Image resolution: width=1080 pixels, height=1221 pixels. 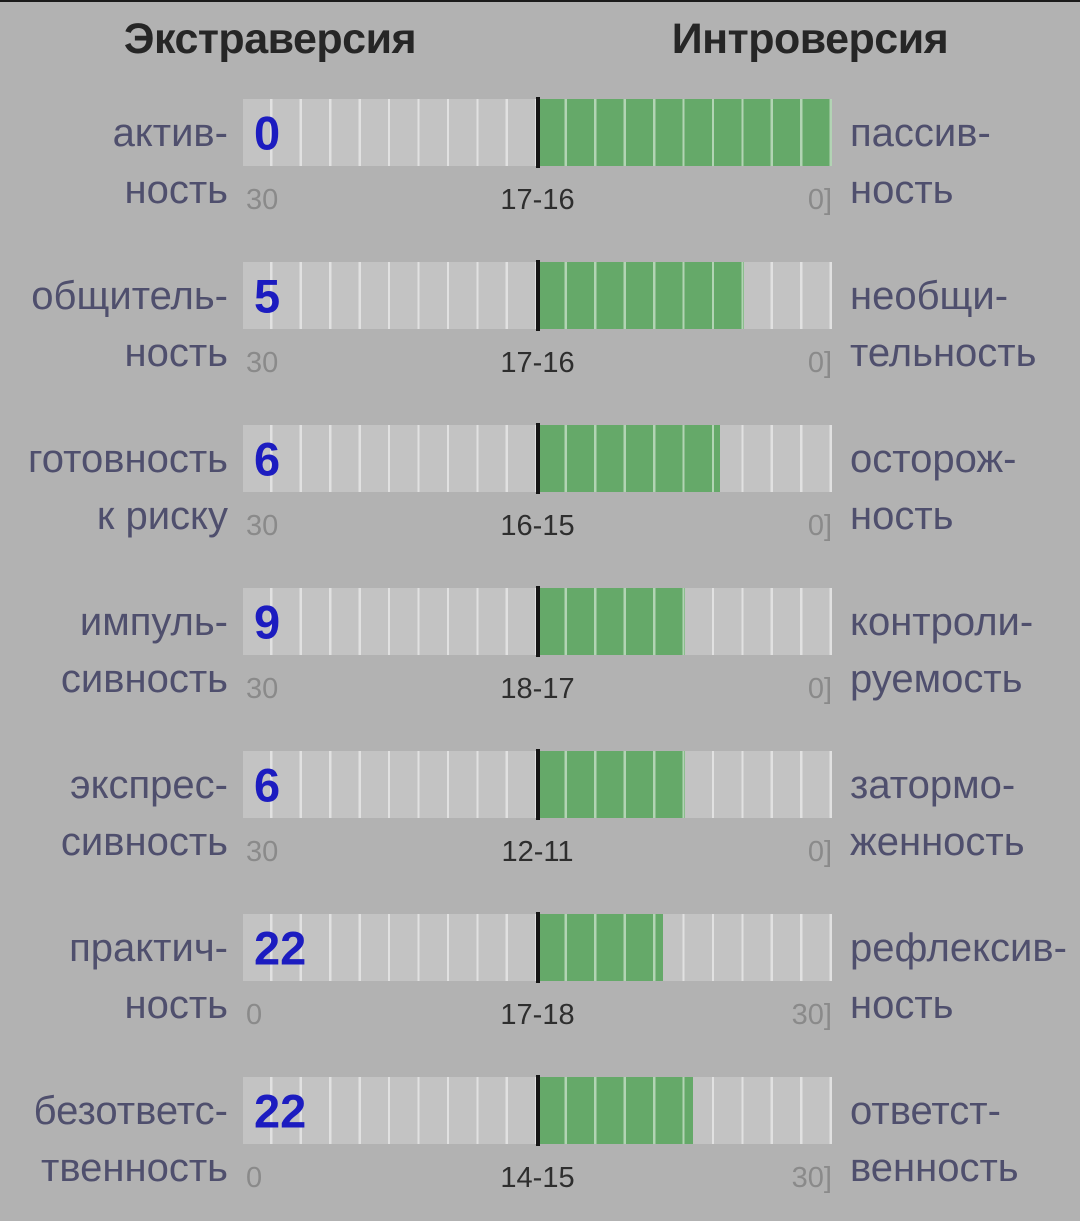 What do you see at coordinates (149, 785) in the screenshot?
I see `trait-left-line1: экспрес-` at bounding box center [149, 785].